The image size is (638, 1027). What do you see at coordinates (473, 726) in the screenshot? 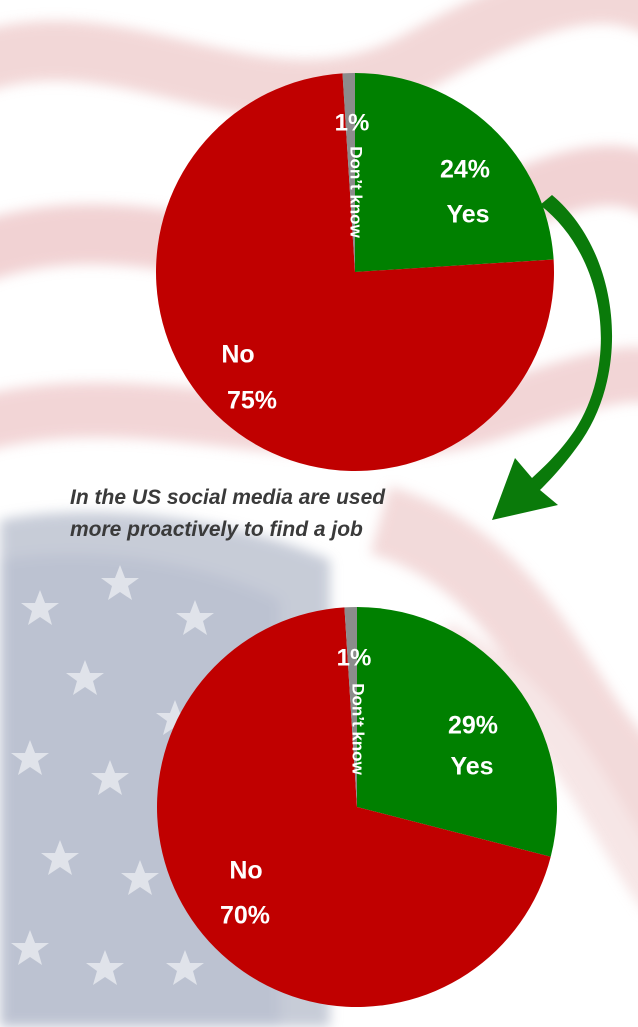
I see `label-yes-percent: 29%` at bounding box center [473, 726].